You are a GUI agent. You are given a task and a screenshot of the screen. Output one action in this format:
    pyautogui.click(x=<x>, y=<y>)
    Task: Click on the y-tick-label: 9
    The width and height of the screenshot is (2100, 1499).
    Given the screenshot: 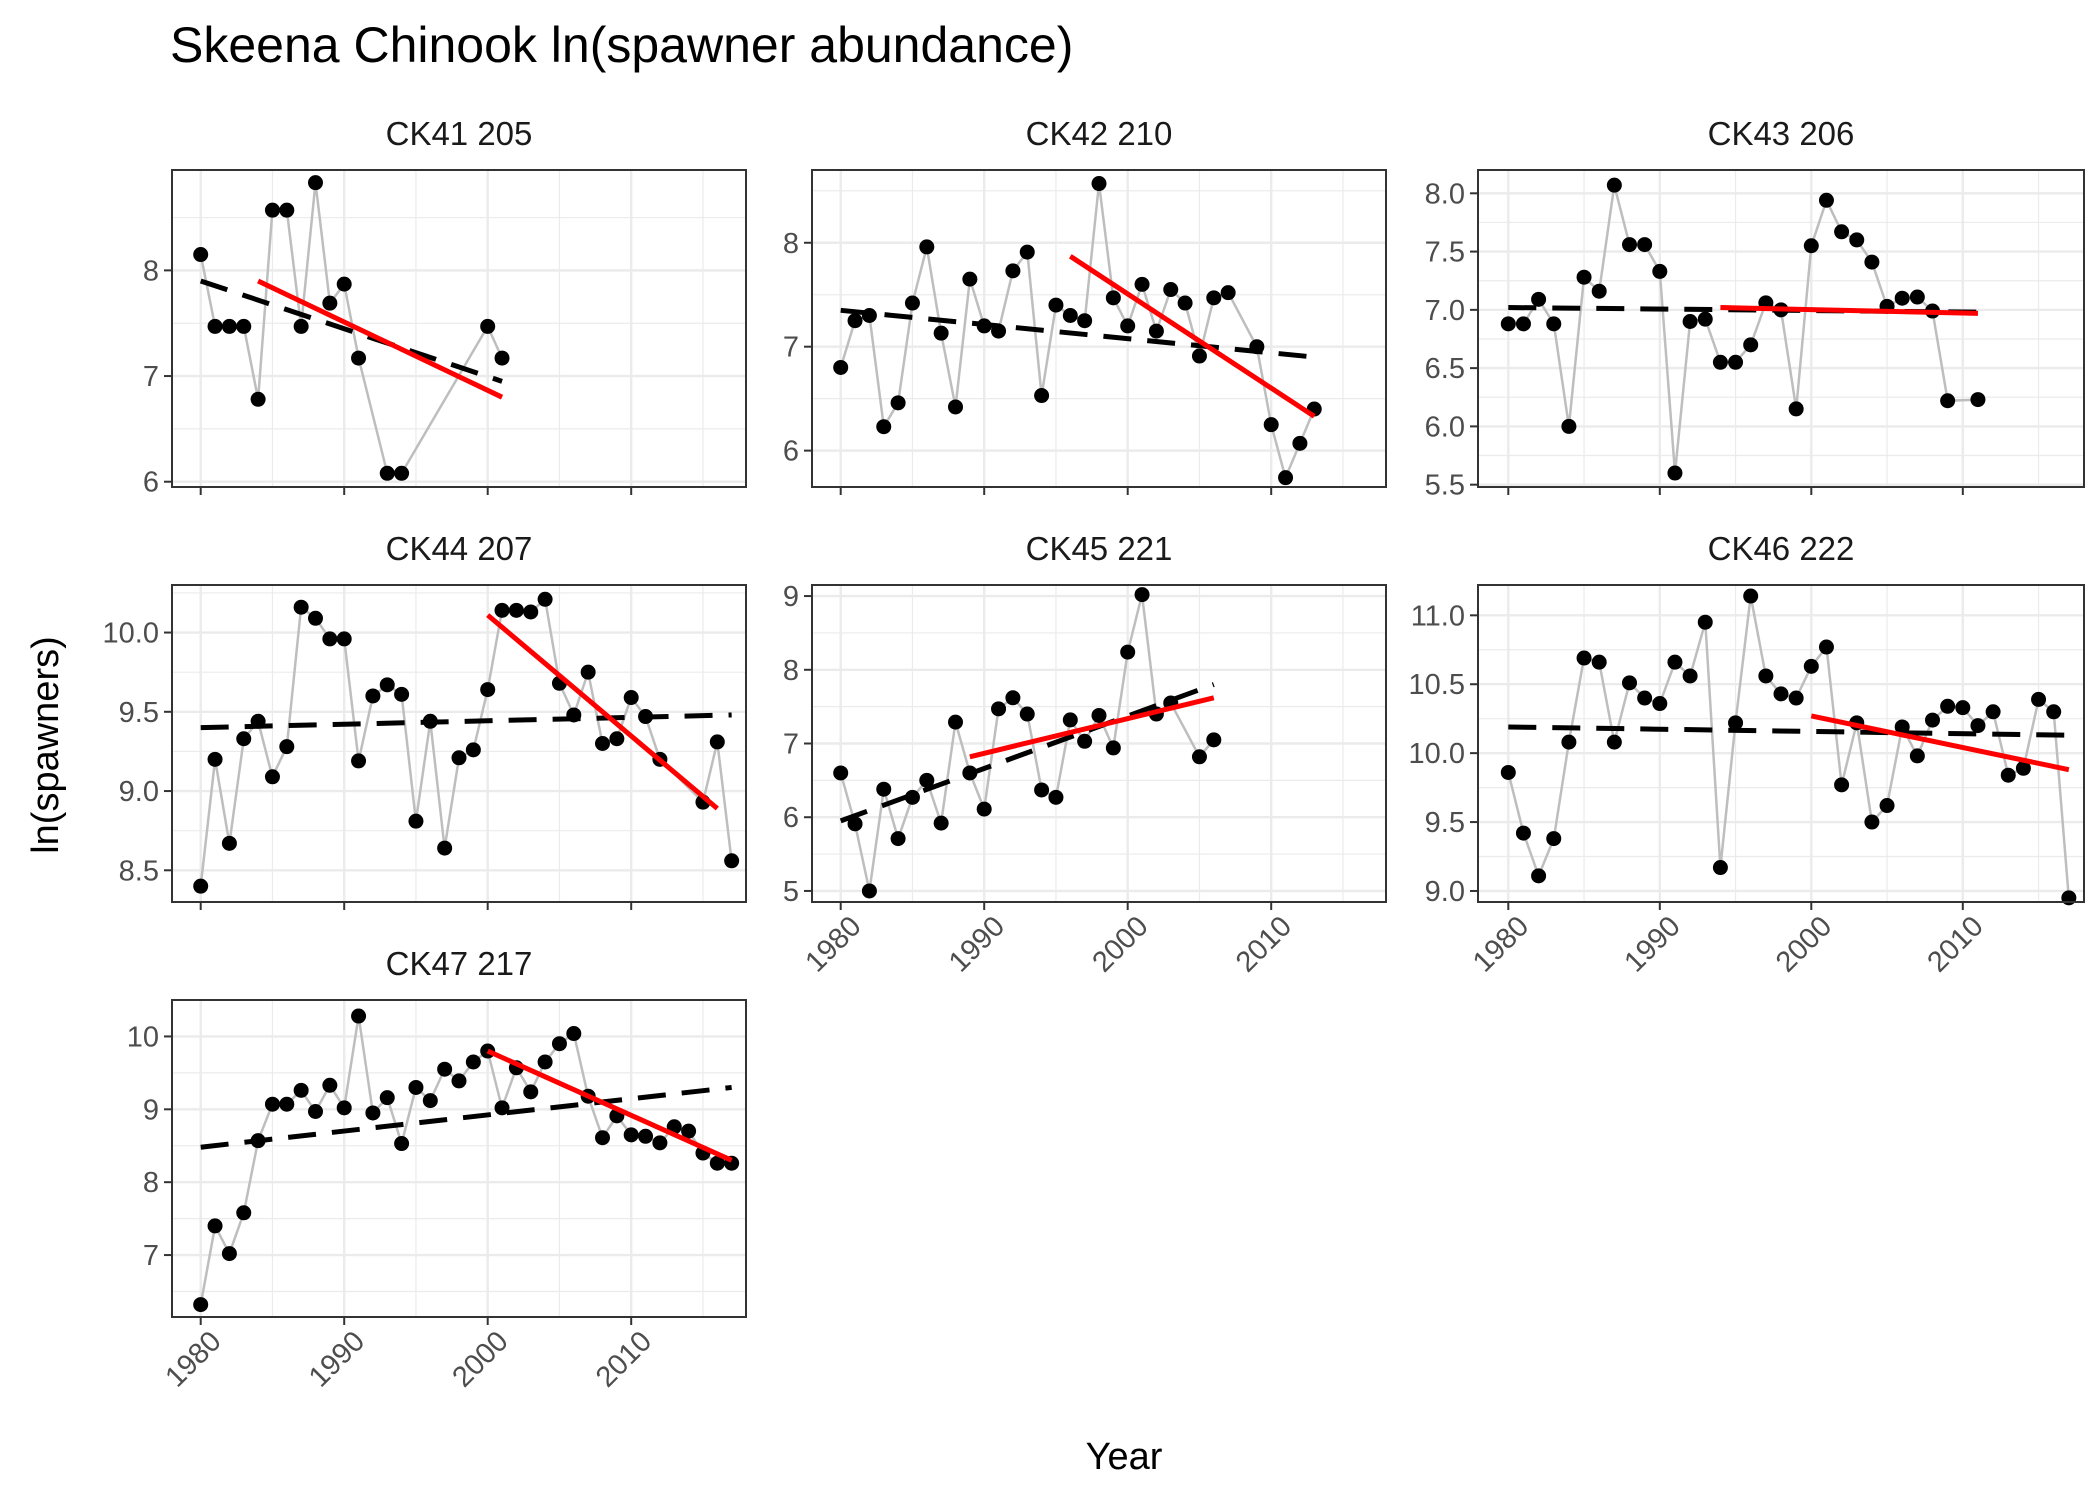 What is the action you would take?
    pyautogui.click(x=791, y=597)
    